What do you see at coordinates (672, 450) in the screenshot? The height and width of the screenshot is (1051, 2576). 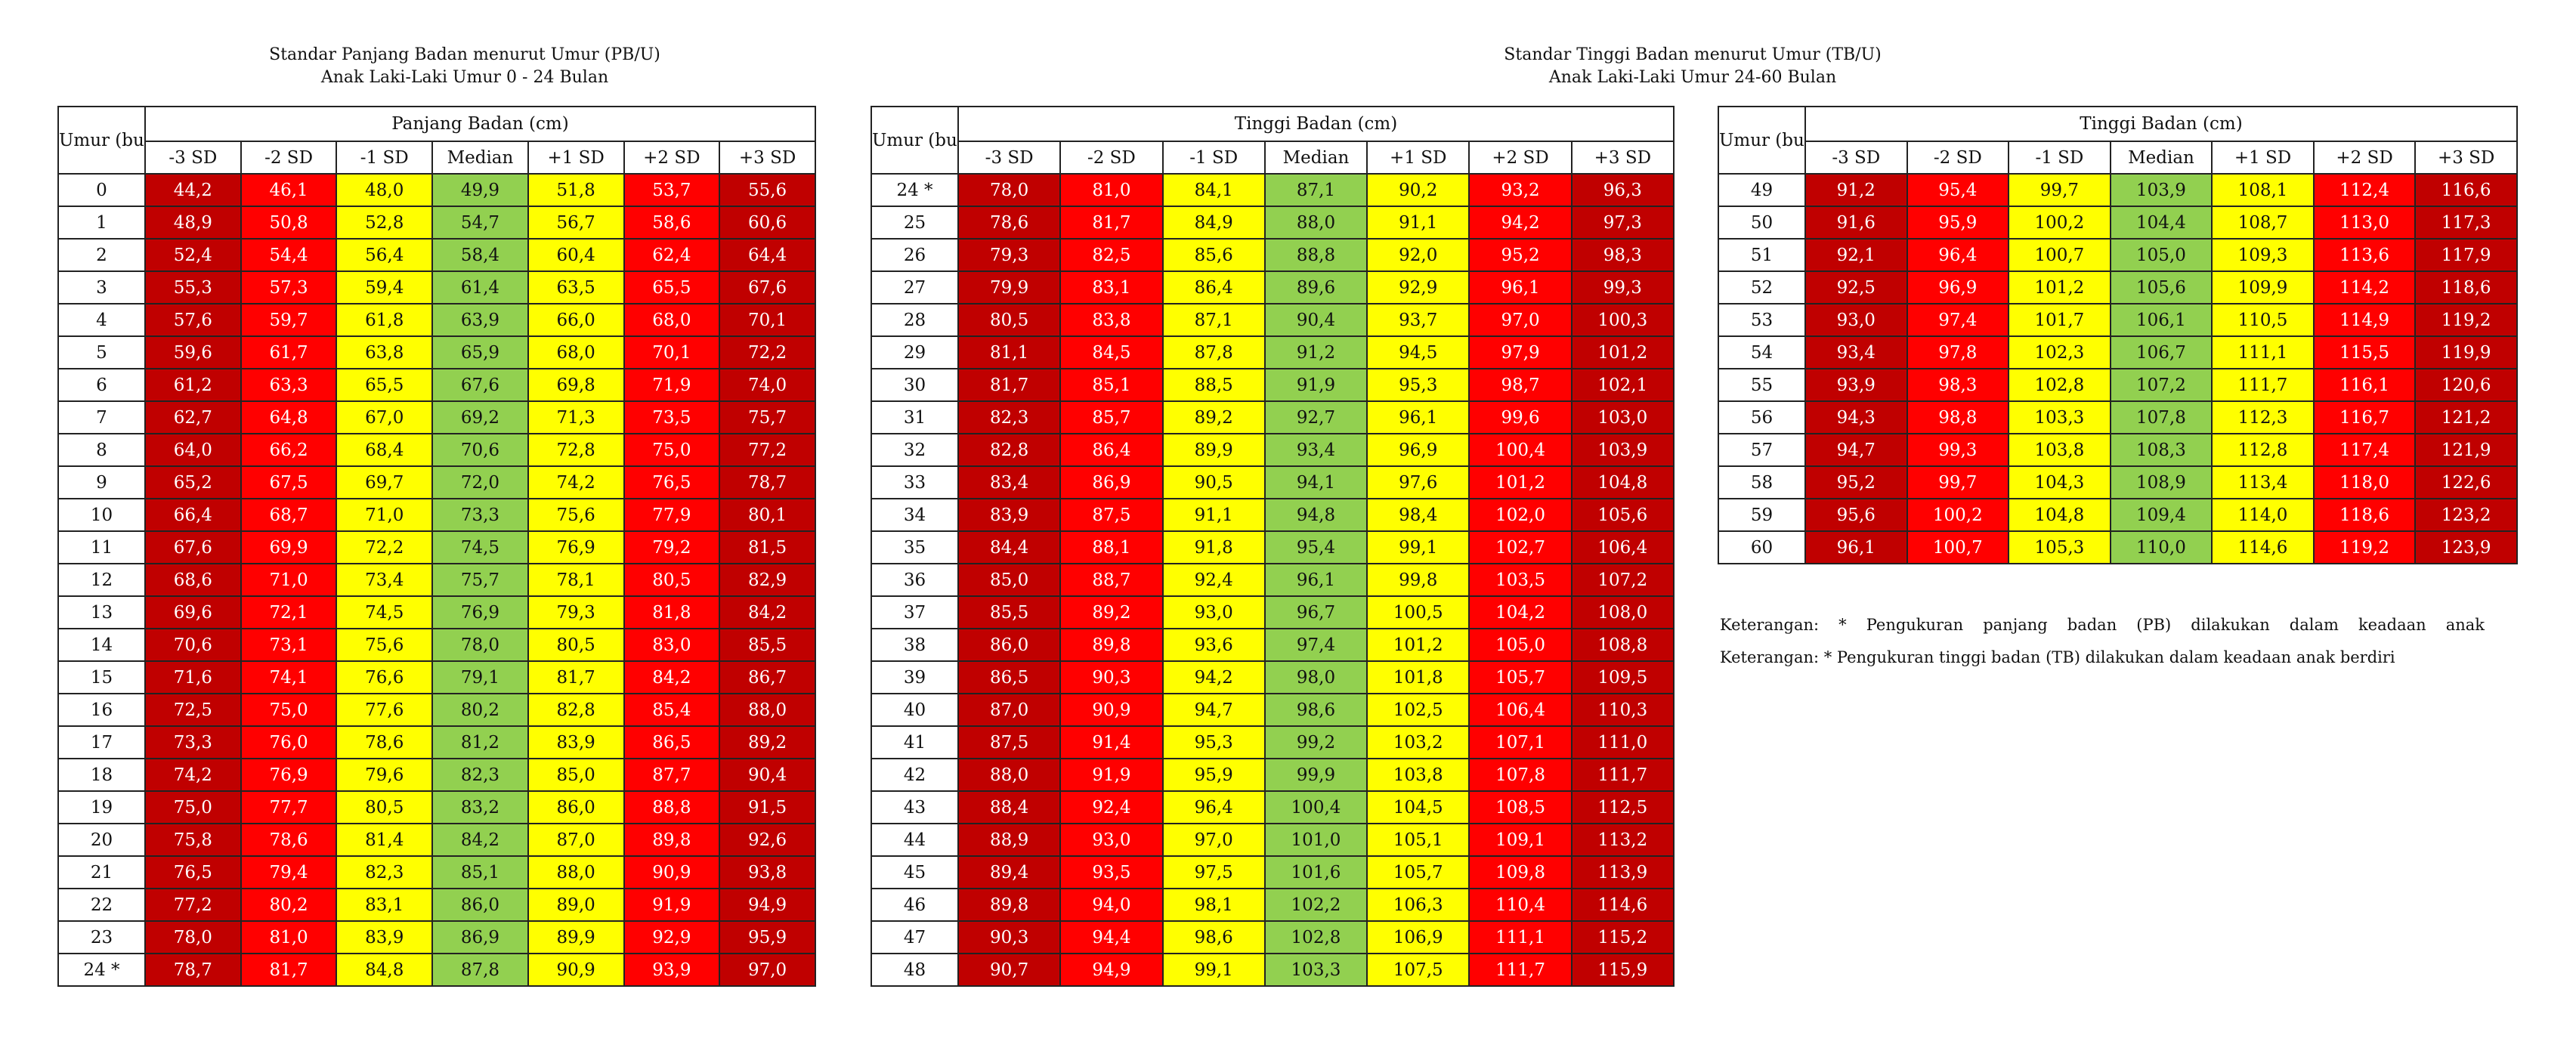 I see `value-cell-plus2sd: 75,0` at bounding box center [672, 450].